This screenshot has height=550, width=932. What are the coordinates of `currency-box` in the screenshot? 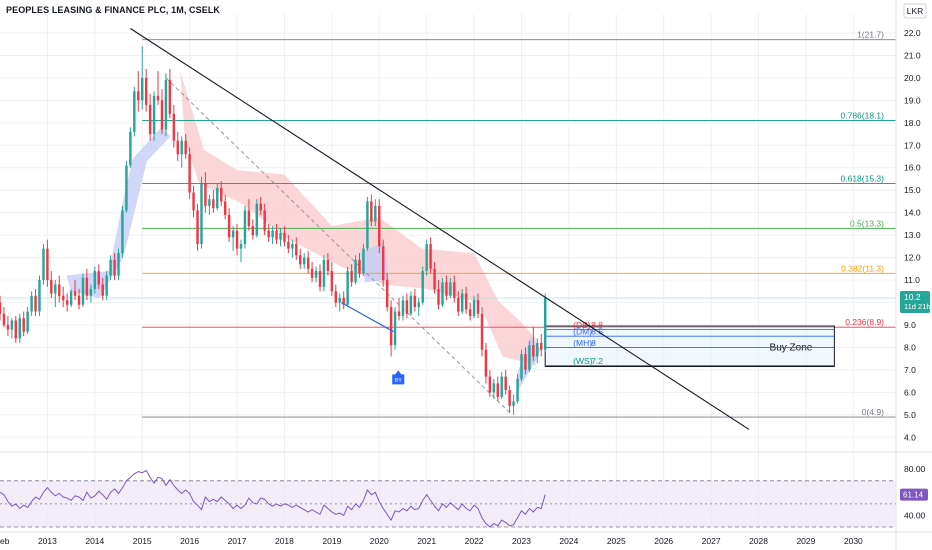 It's located at (915, 11).